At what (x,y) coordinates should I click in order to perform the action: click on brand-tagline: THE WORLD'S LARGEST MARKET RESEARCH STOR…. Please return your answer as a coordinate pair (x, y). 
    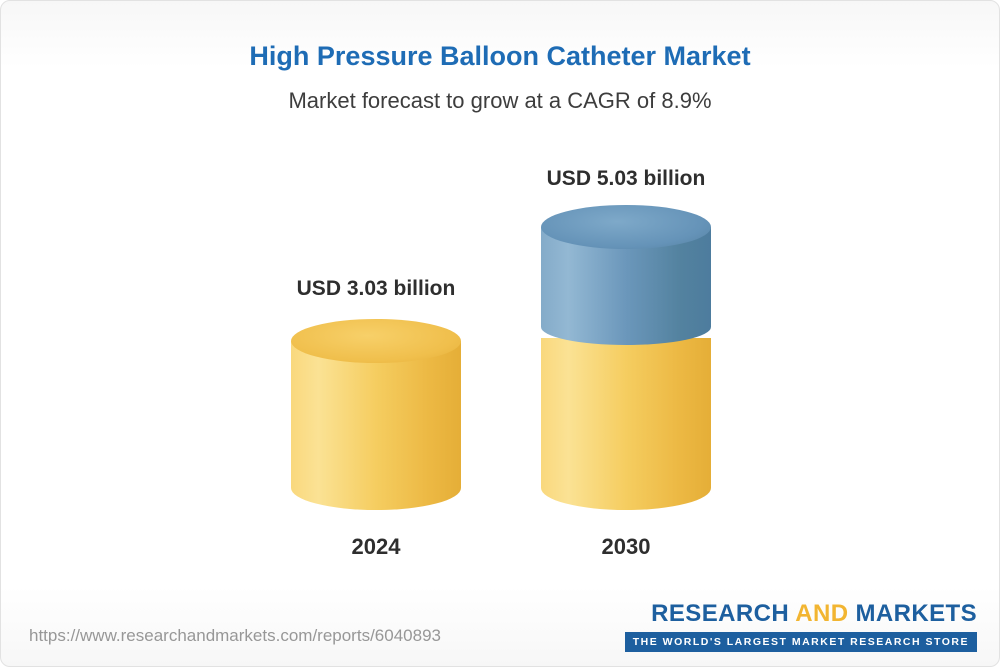
    Looking at the image, I should click on (800, 642).